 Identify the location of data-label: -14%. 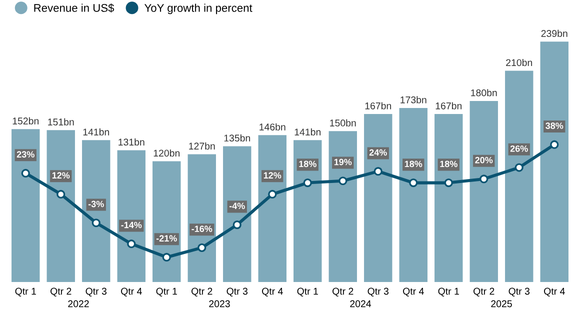
(131, 225).